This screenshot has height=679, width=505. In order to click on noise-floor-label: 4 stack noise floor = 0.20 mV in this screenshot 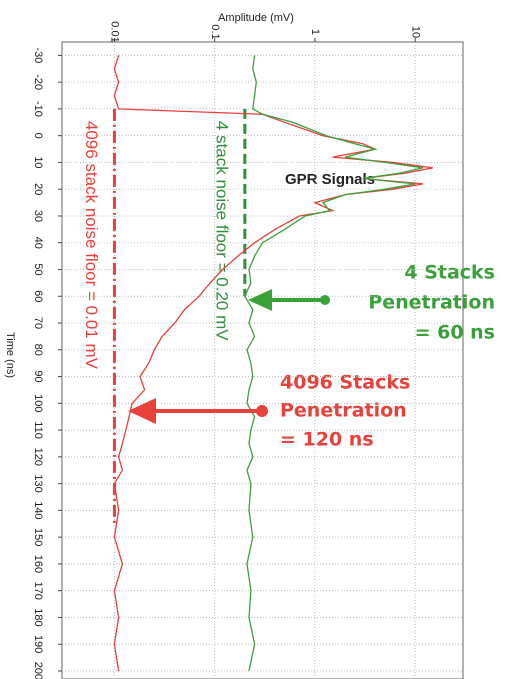, I will do `click(221, 231)`.